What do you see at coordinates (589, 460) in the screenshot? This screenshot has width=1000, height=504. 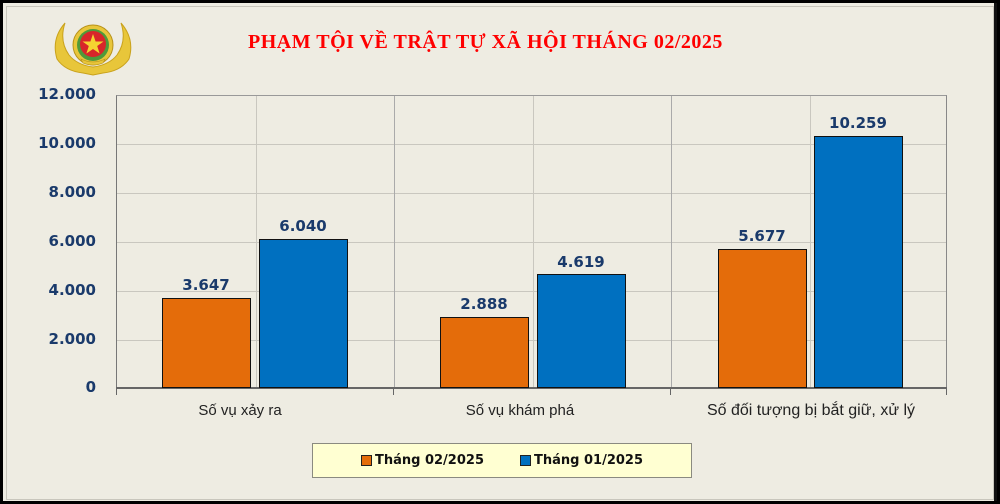 I see `legend-label: Tháng 01/2025` at bounding box center [589, 460].